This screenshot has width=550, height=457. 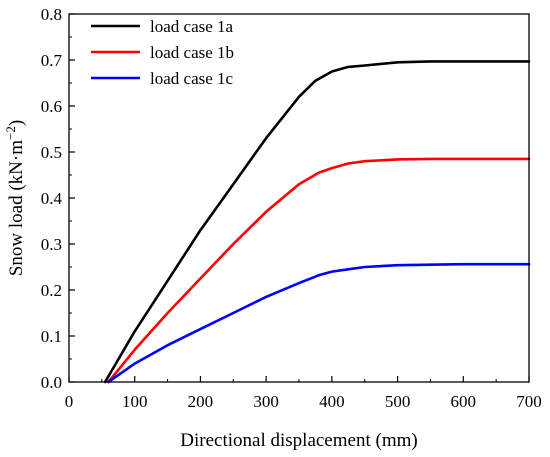 I want to click on y-tick-label: 0.4, so click(x=52, y=198).